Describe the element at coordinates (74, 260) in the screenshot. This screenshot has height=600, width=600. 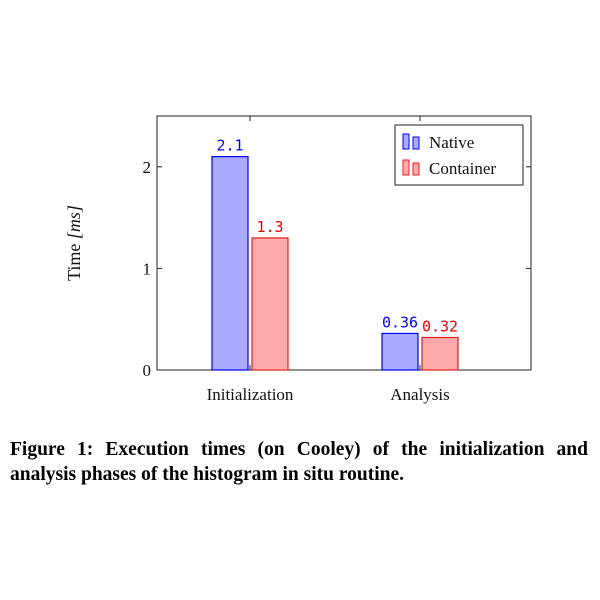
I see `y-axis-title-prefix: Time` at that location.